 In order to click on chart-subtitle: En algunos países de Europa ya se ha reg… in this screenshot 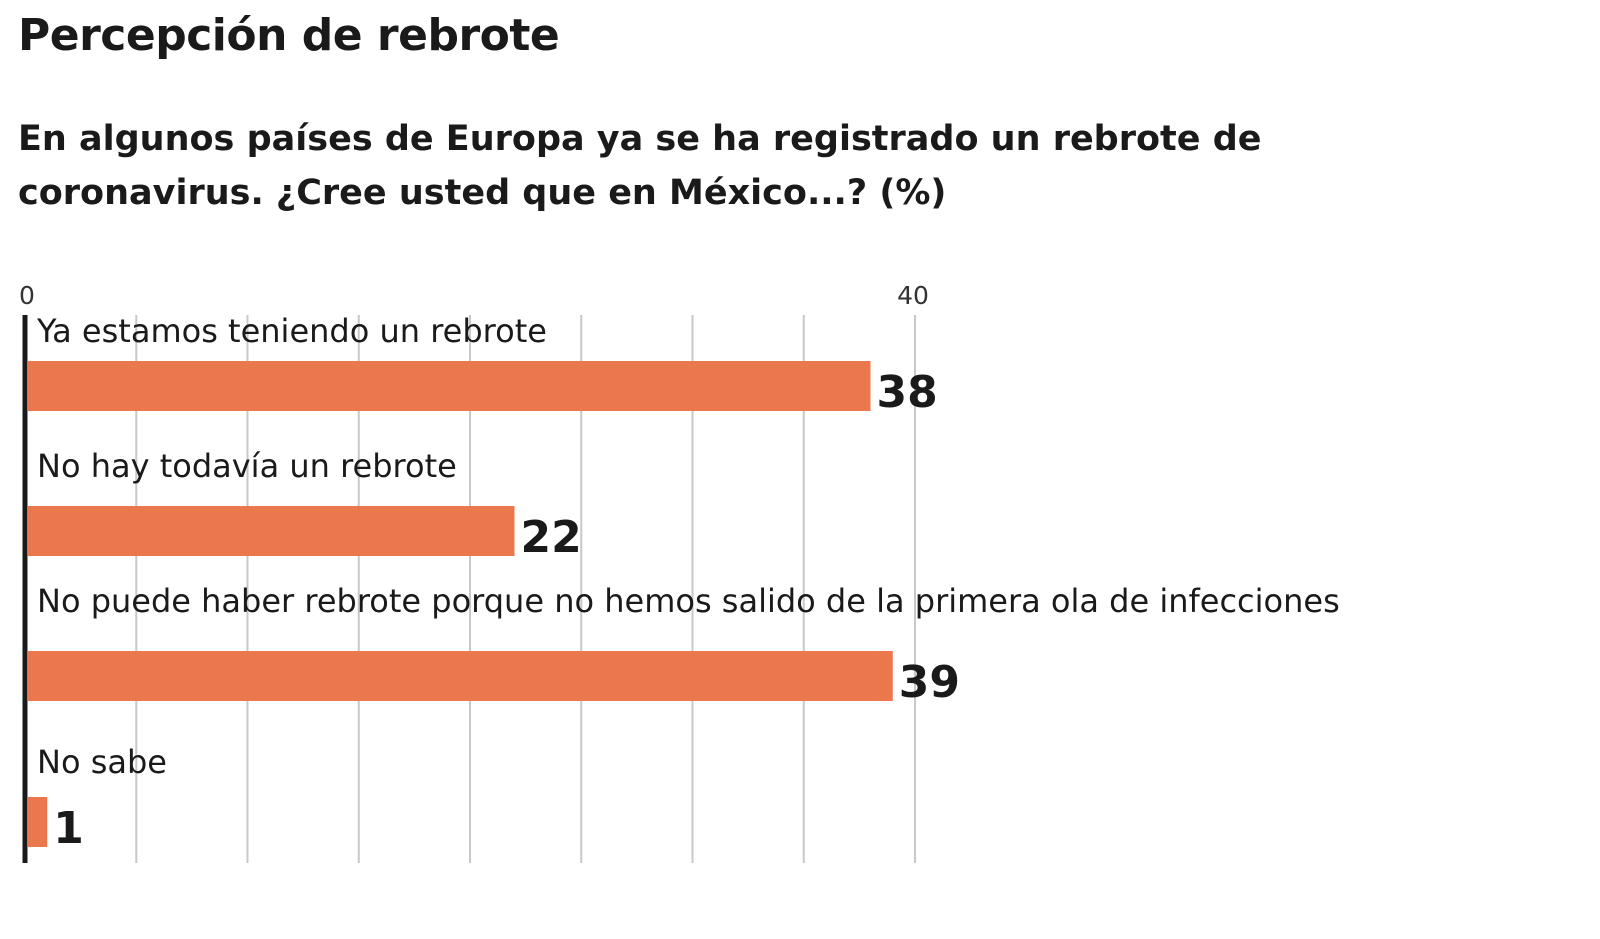, I will do `click(640, 166)`.